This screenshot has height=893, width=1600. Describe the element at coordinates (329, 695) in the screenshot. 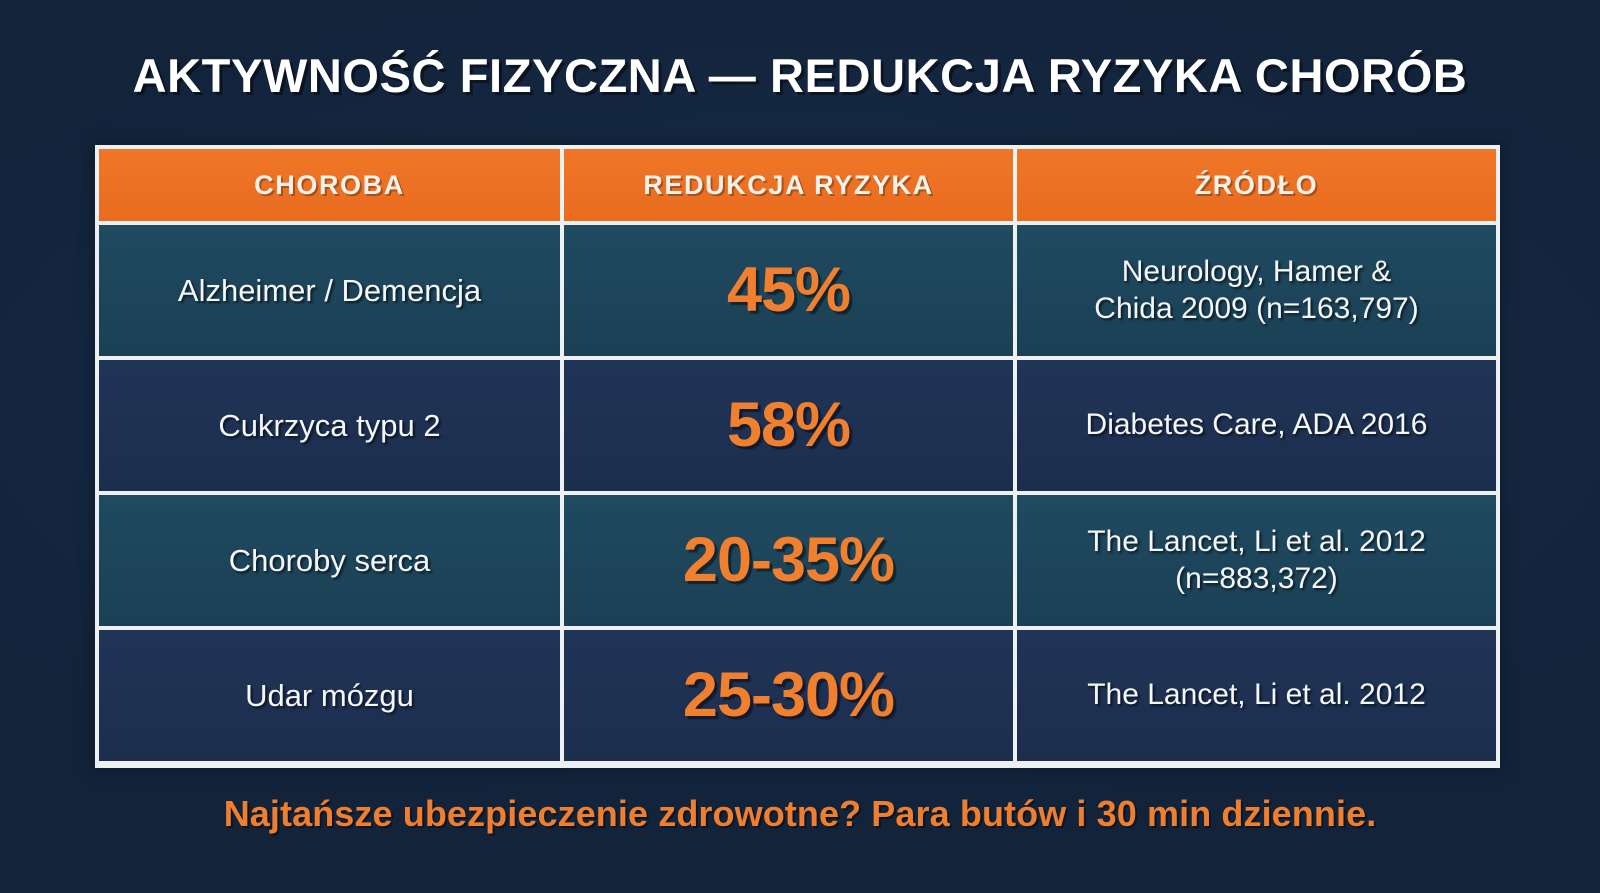

I see `cell-disease: Udar mózgu` at that location.